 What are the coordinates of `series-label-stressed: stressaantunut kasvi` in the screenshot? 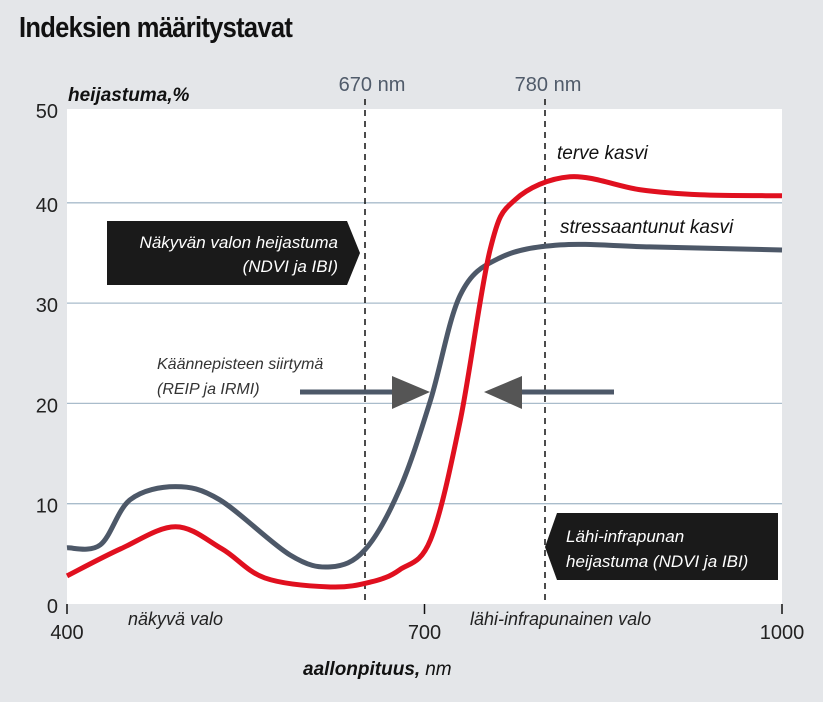 It's located at (647, 227).